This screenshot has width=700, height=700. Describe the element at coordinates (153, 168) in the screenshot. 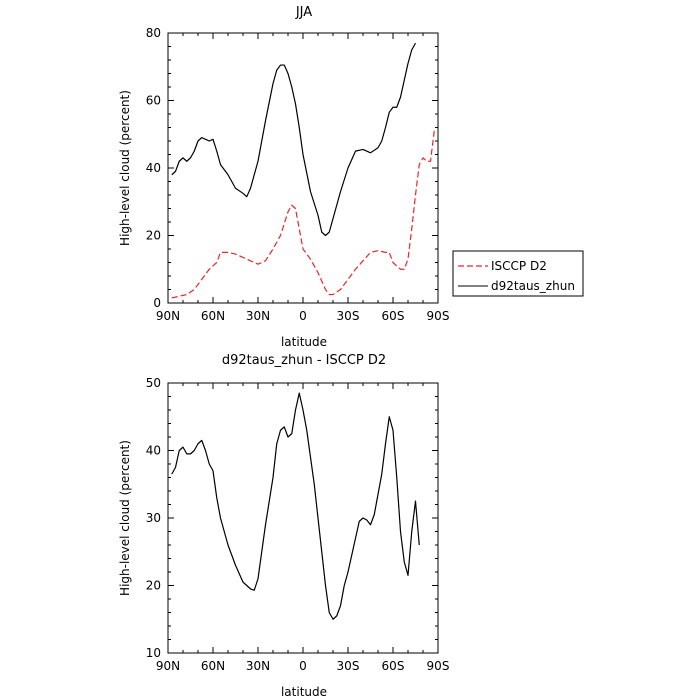

I see `top-y-tick-label: 40` at that location.